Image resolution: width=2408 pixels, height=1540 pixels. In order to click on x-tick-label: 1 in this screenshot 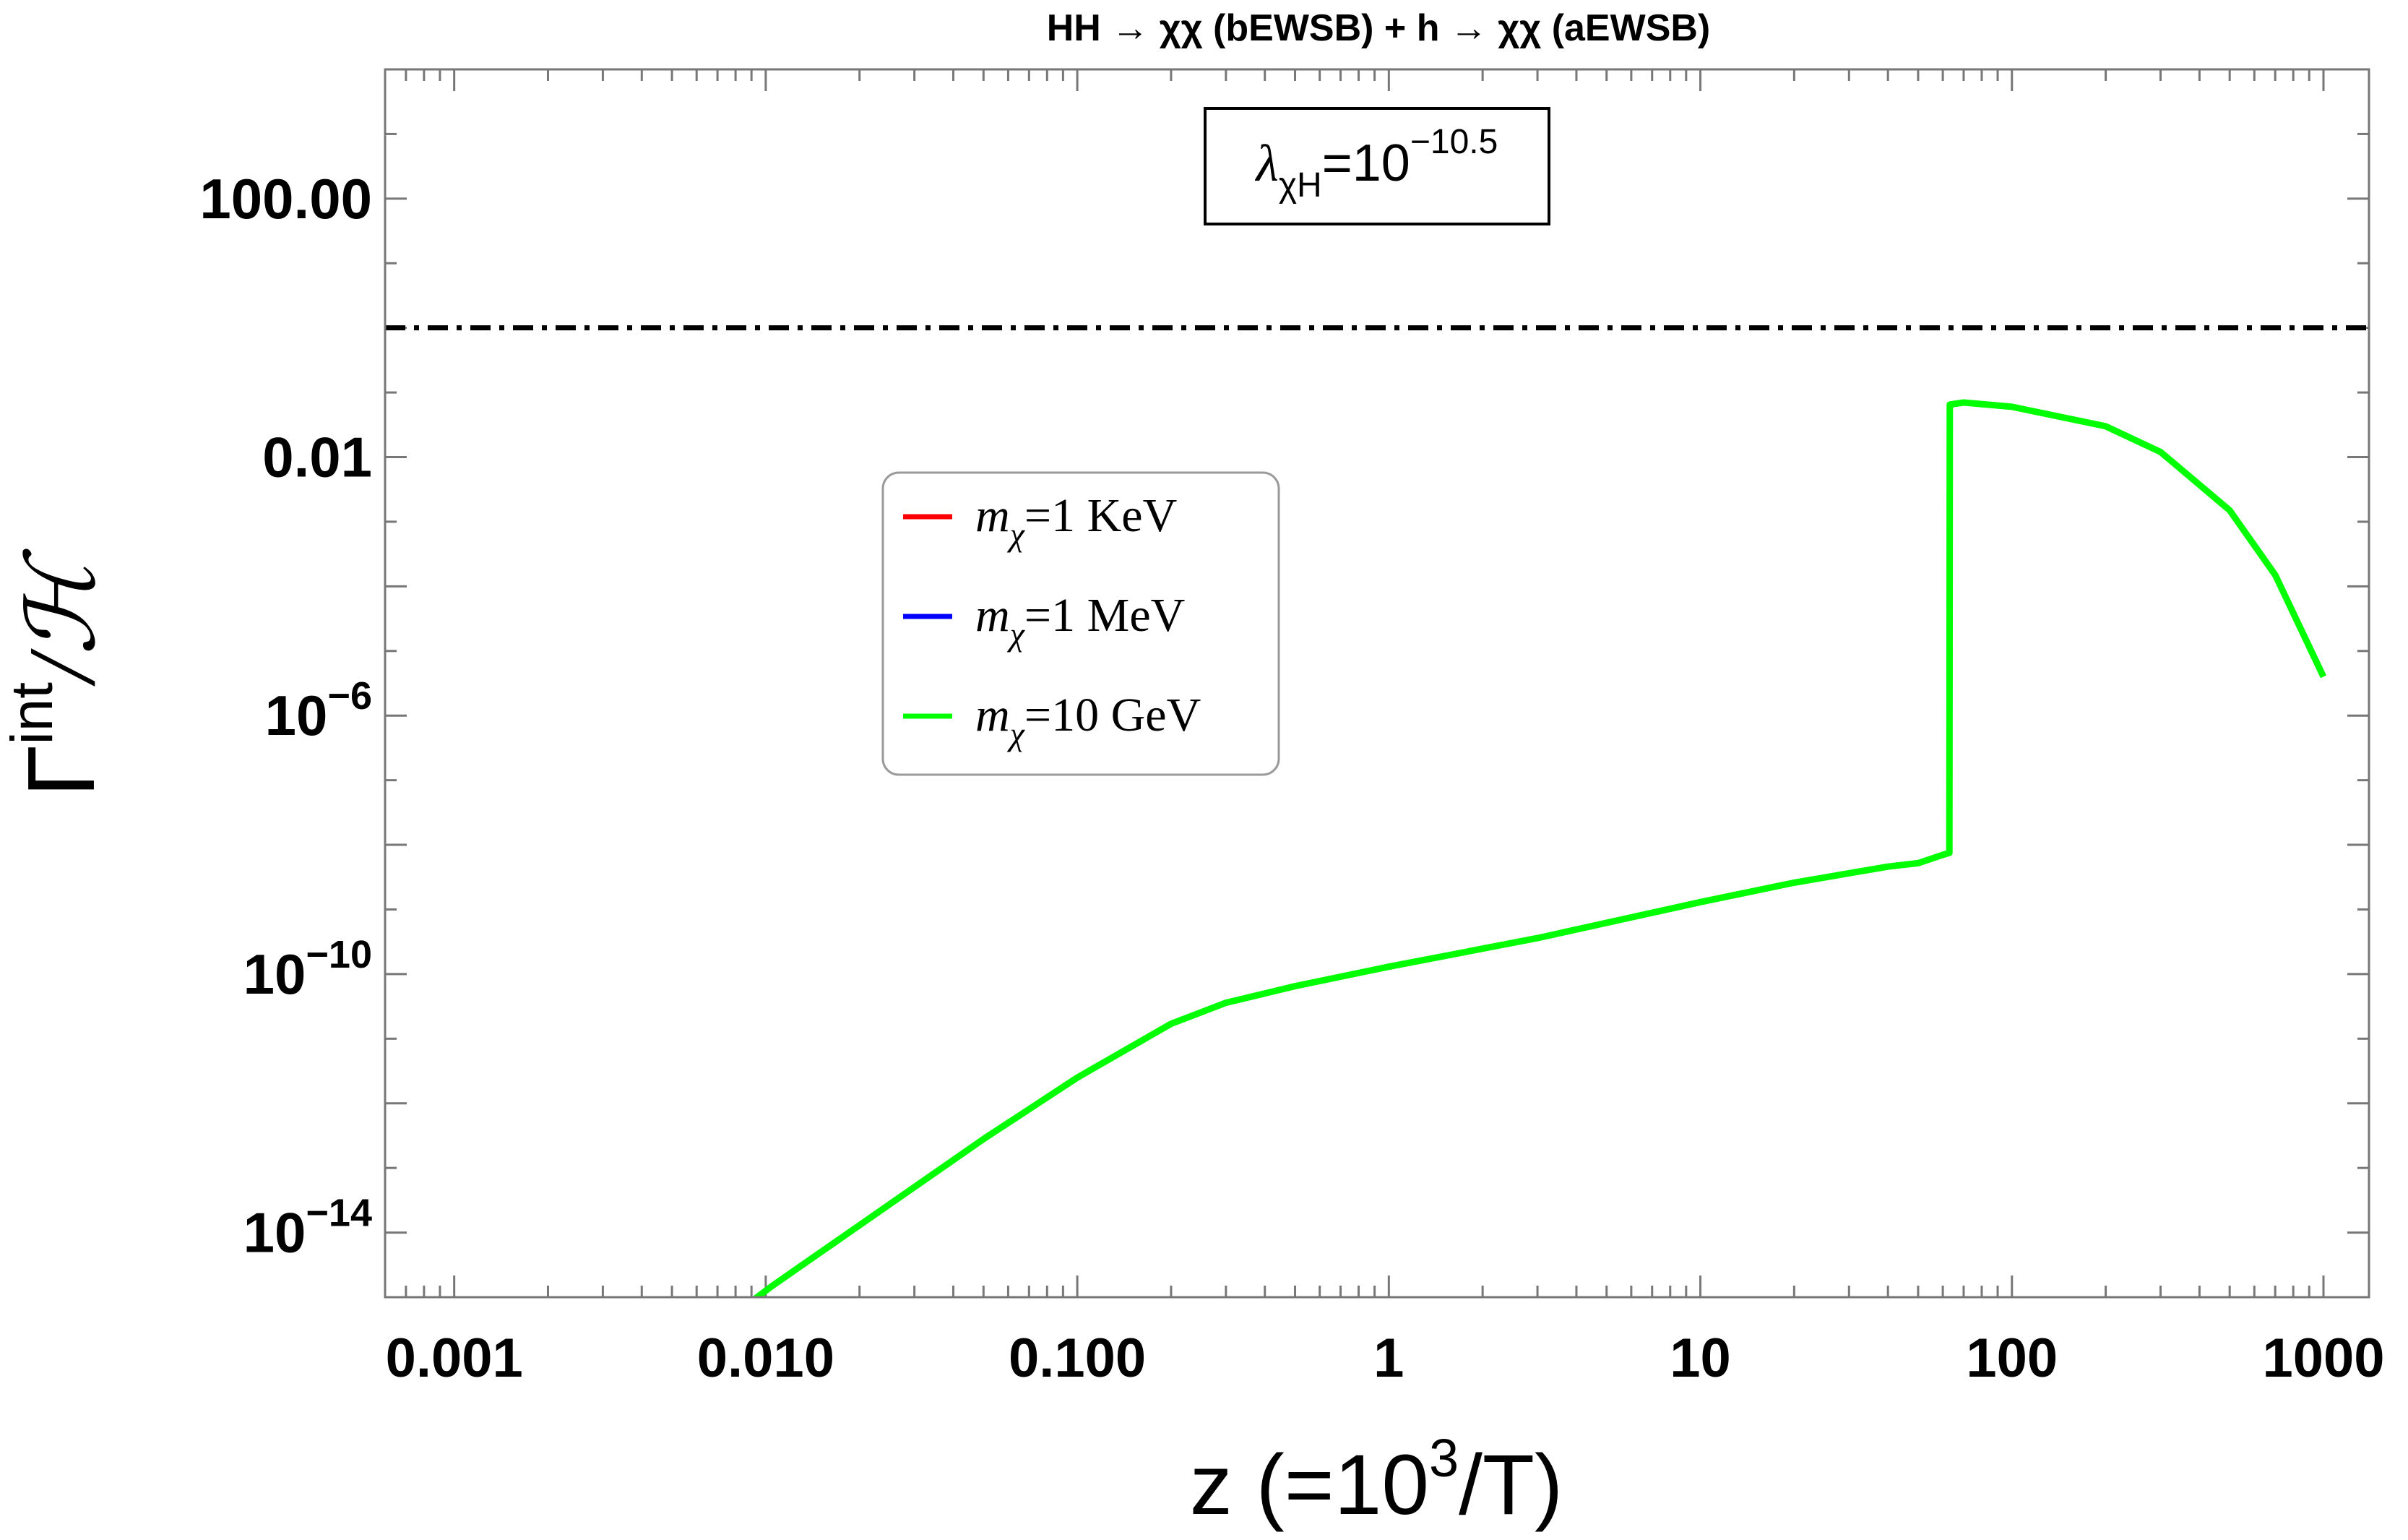, I will do `click(1388, 1358)`.